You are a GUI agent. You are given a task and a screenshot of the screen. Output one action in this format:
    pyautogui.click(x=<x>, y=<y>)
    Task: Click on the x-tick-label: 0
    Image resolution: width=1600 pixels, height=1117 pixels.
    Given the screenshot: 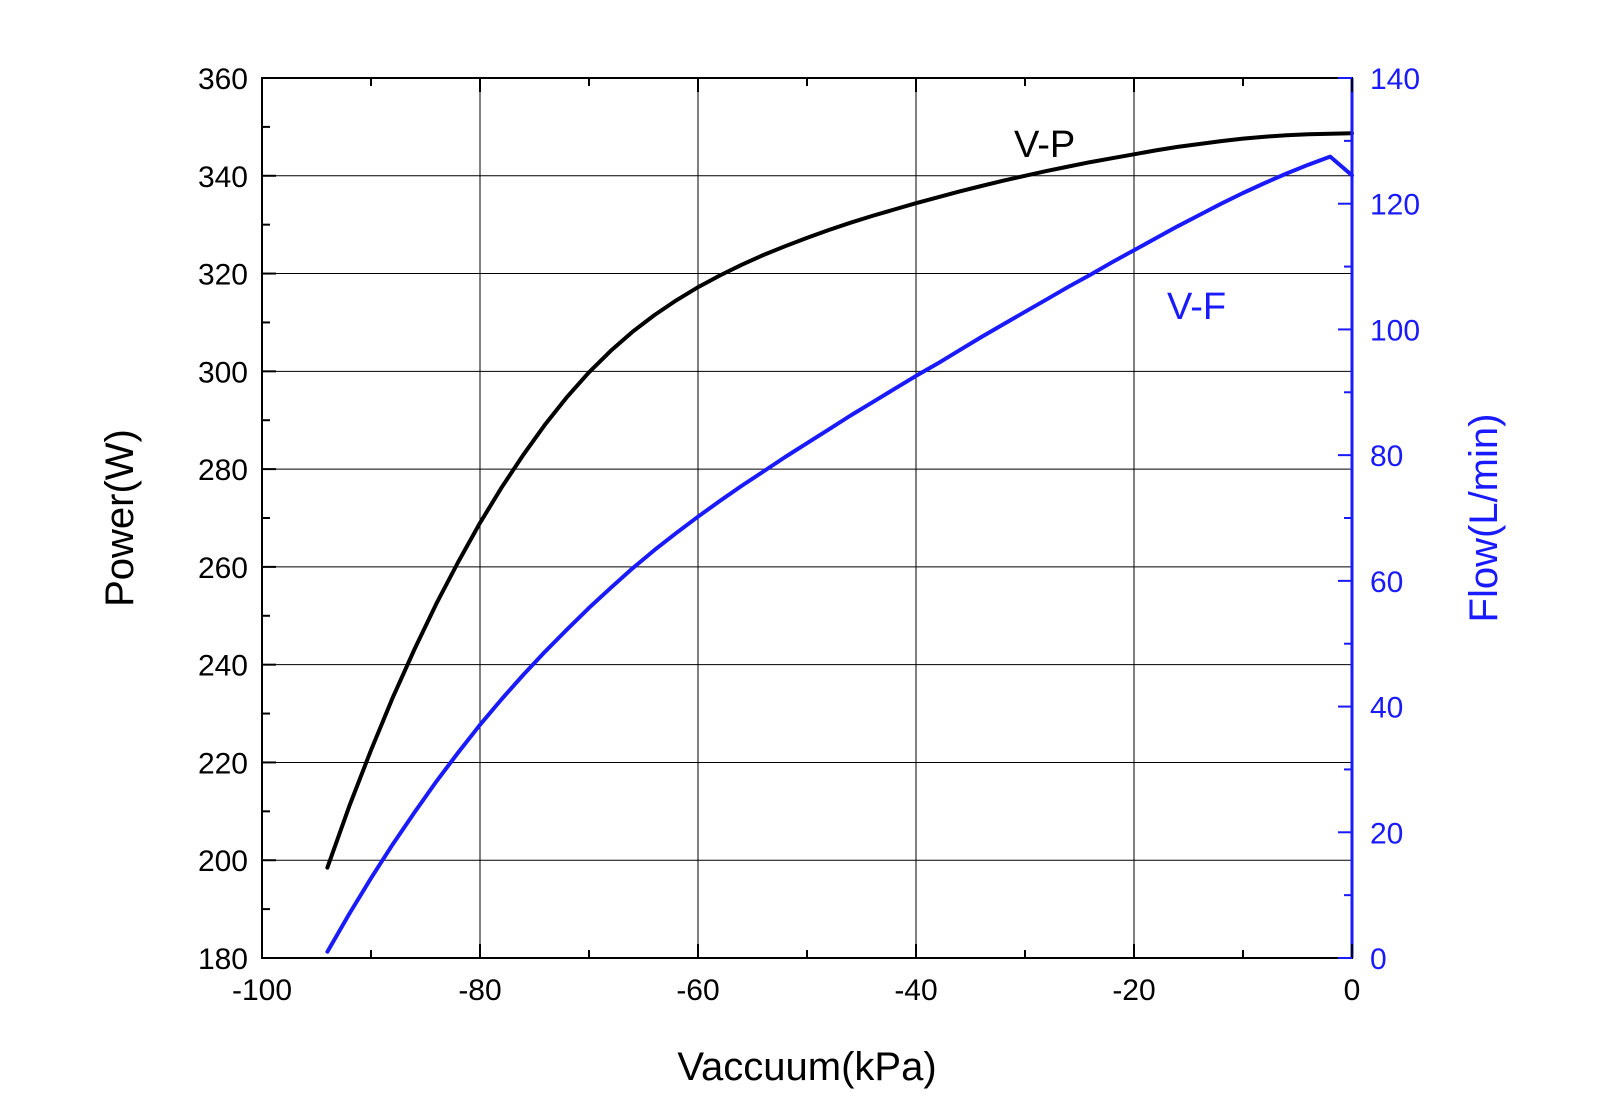 What is the action you would take?
    pyautogui.click(x=1352, y=990)
    